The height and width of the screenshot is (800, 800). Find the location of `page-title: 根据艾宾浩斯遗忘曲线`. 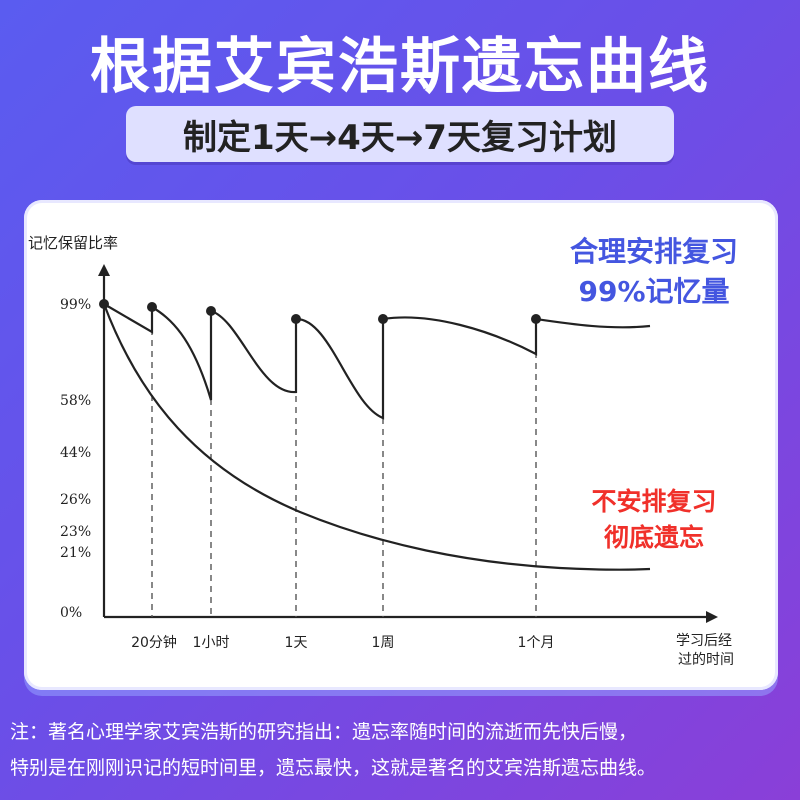

page-title: 根据艾宾浩斯遗忘曲线 is located at coordinates (400, 67).